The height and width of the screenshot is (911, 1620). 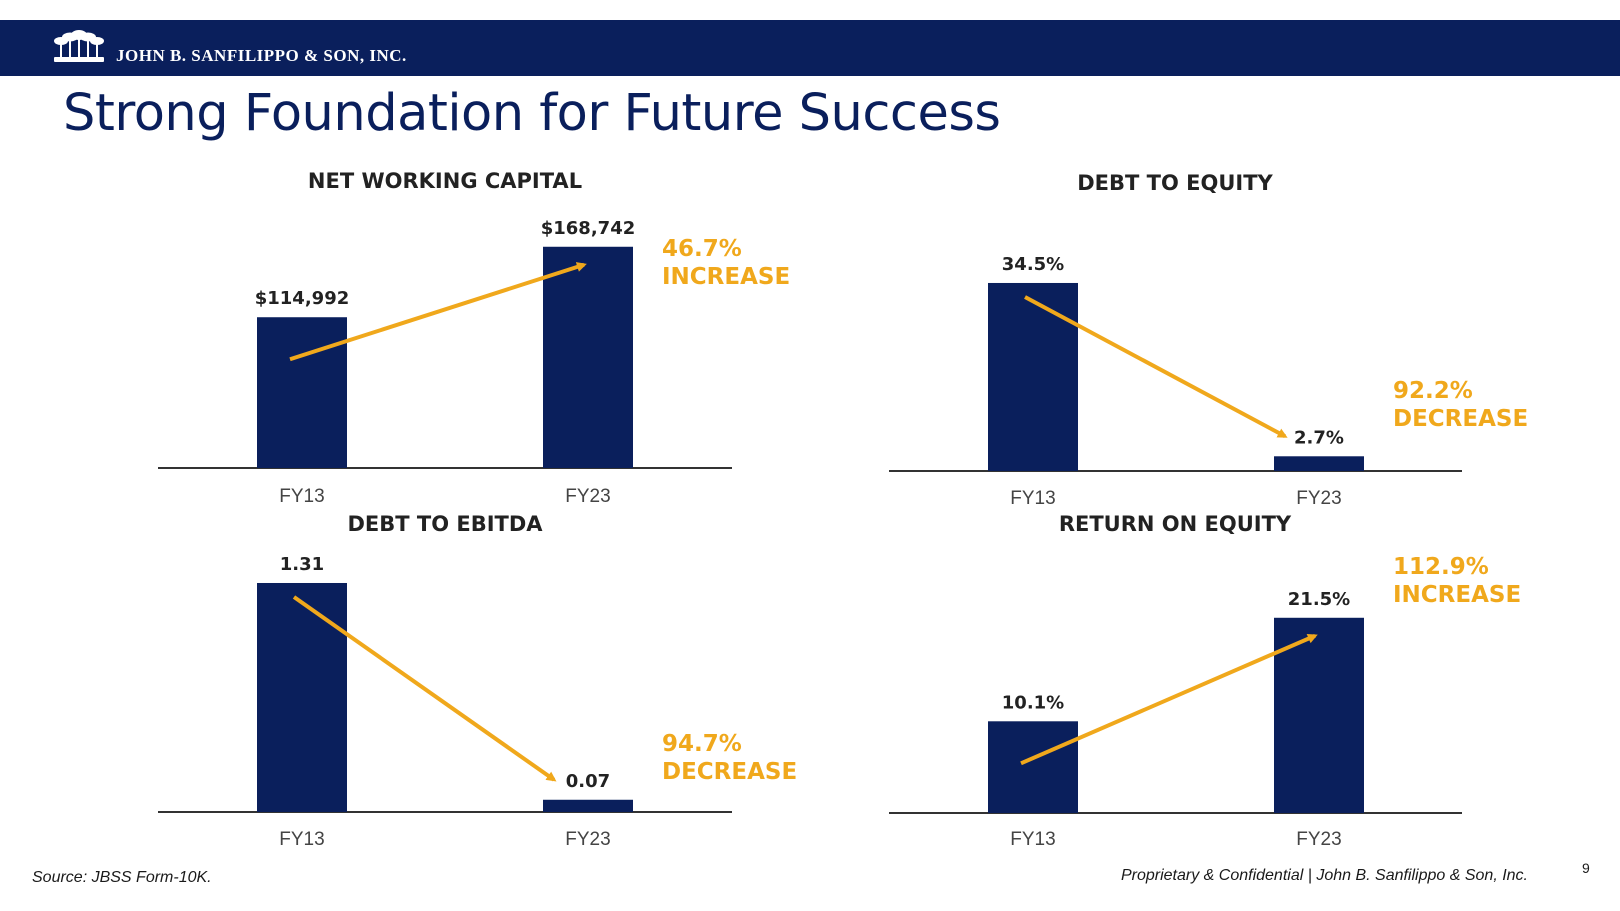 What do you see at coordinates (1319, 599) in the screenshot?
I see `data-label: 21.5%` at bounding box center [1319, 599].